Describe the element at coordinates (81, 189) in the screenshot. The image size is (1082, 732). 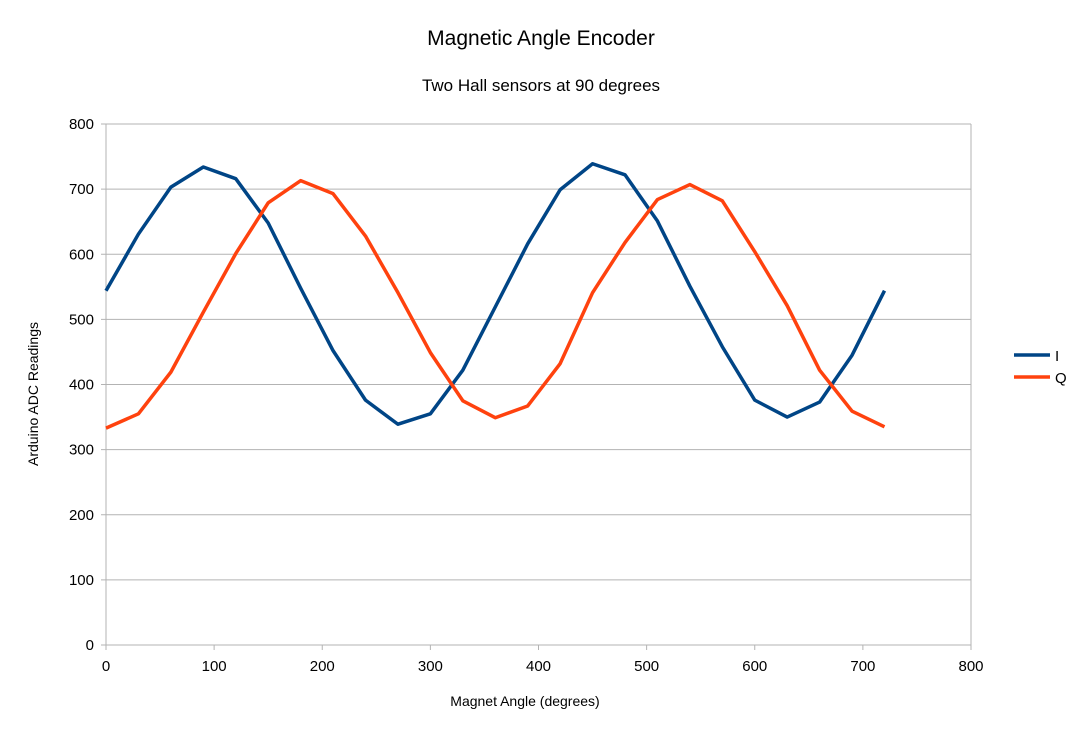
I see `y-tick-label: 700` at that location.